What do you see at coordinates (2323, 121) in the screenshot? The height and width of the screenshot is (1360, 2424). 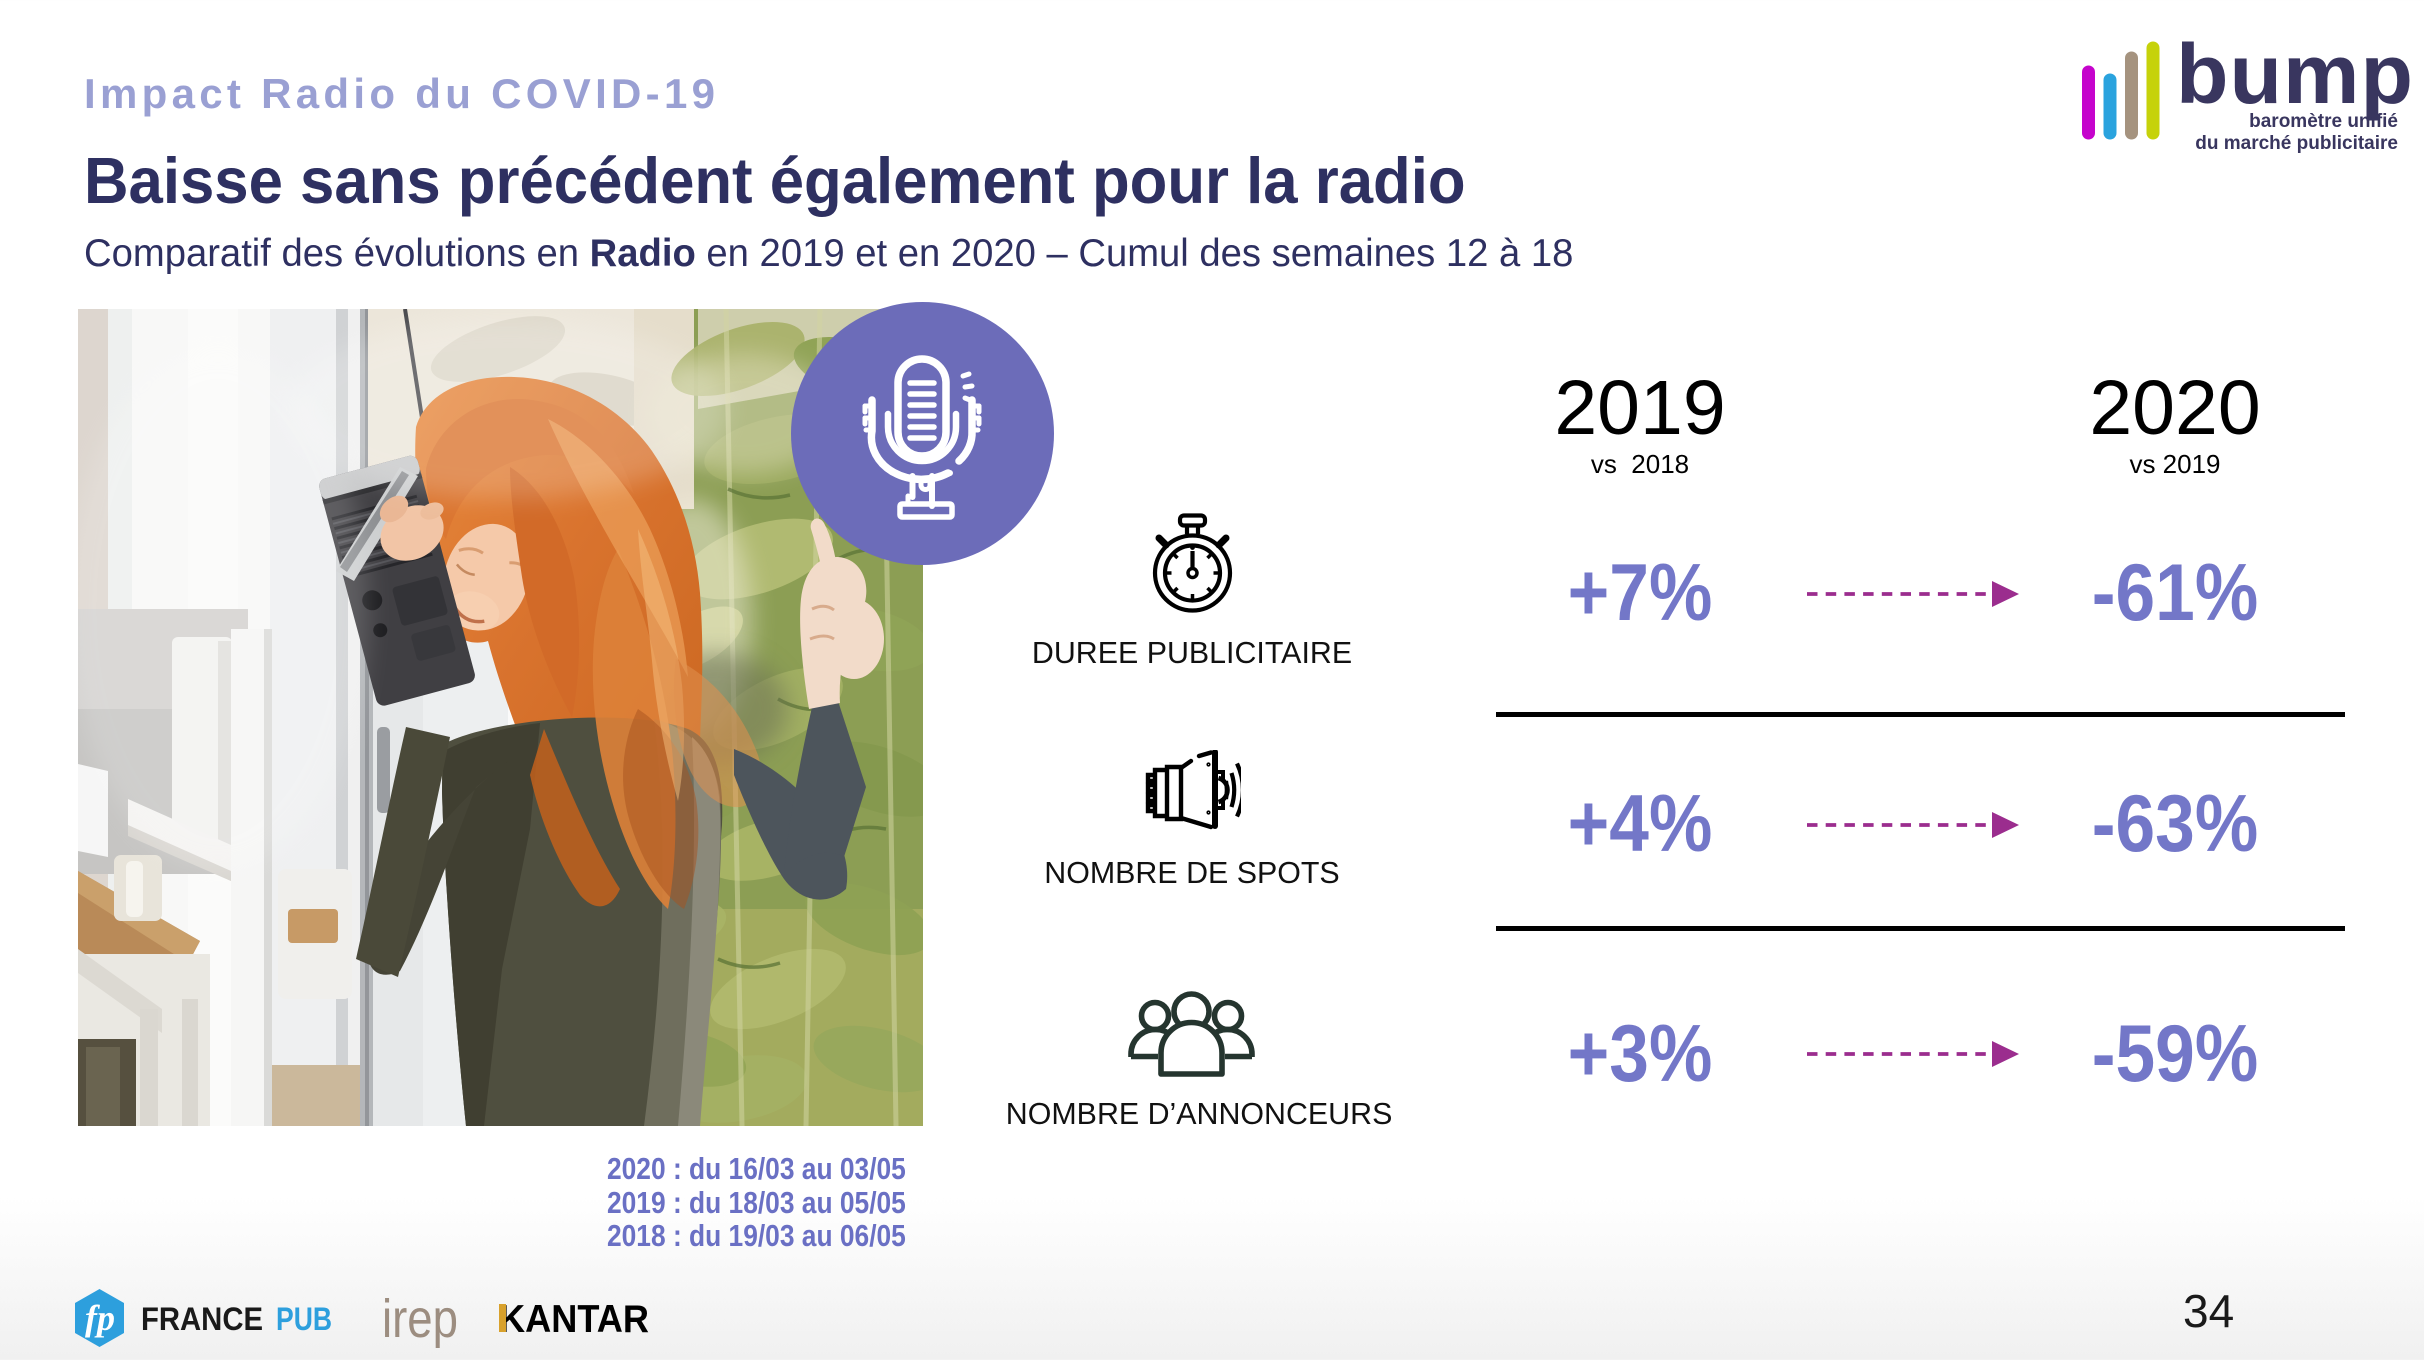 I see `svg-text: baromètre unifié` at bounding box center [2323, 121].